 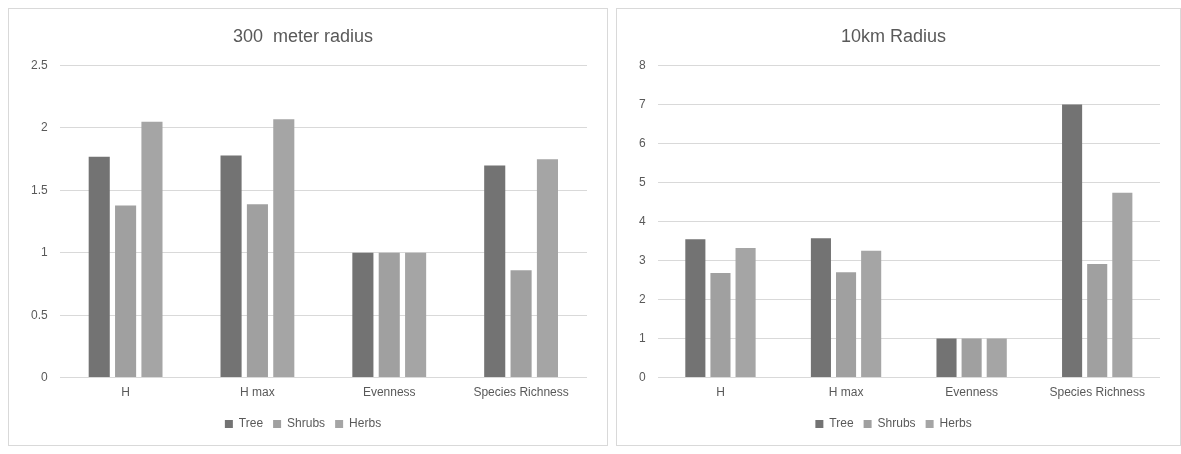 I want to click on y-tick-label: 0.5, so click(x=39, y=314).